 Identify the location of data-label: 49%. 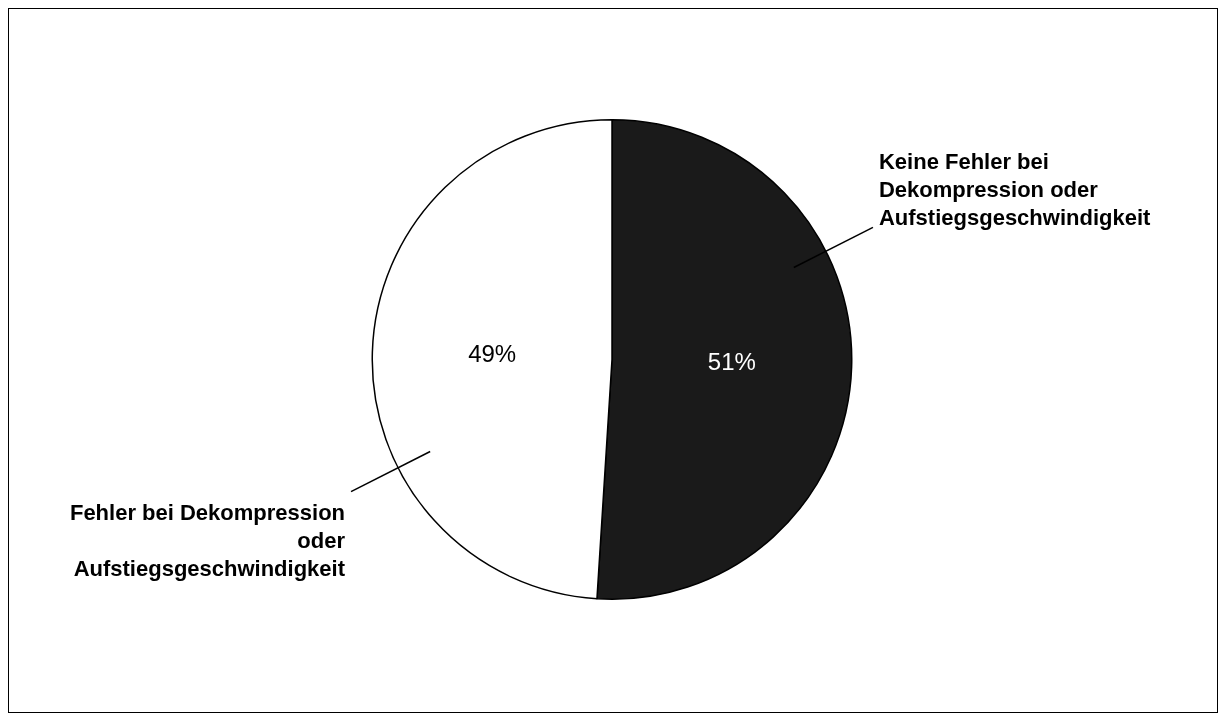
(492, 354).